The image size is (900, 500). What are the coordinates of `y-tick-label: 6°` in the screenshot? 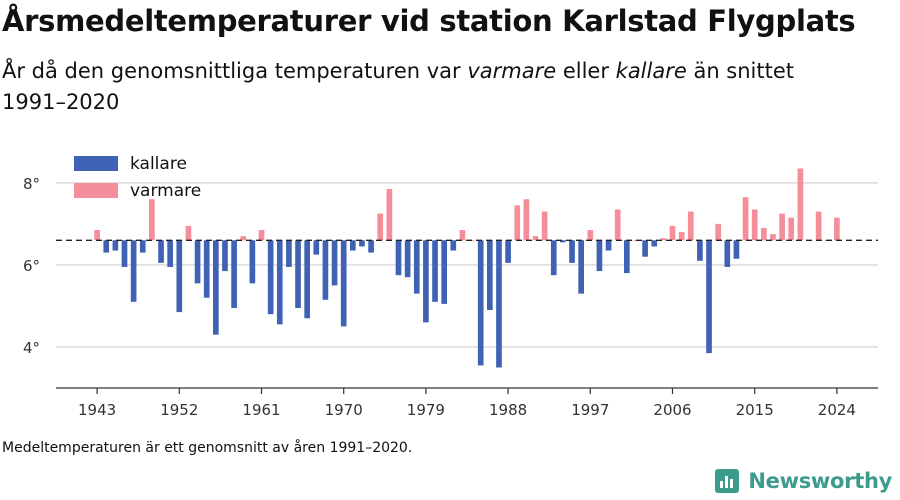 It's located at (31, 266).